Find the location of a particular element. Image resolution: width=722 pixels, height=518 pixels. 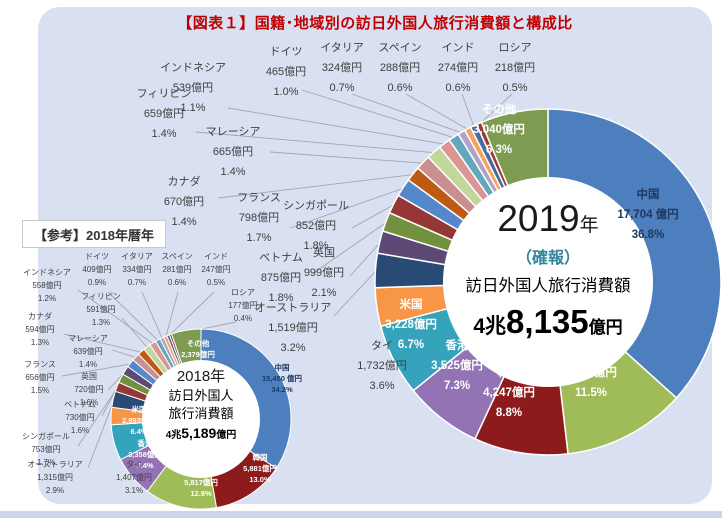

slice-label-value_label: 3,358億円 is located at coordinates (145, 454).